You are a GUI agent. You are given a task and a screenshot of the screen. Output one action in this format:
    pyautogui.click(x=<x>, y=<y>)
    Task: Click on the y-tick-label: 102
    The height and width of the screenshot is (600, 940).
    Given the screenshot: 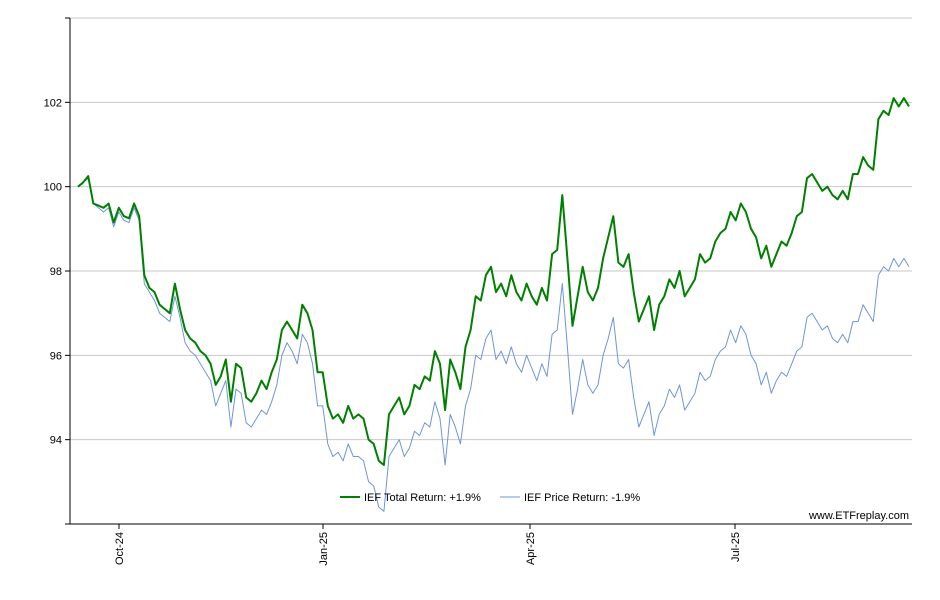 What is the action you would take?
    pyautogui.click(x=53, y=103)
    